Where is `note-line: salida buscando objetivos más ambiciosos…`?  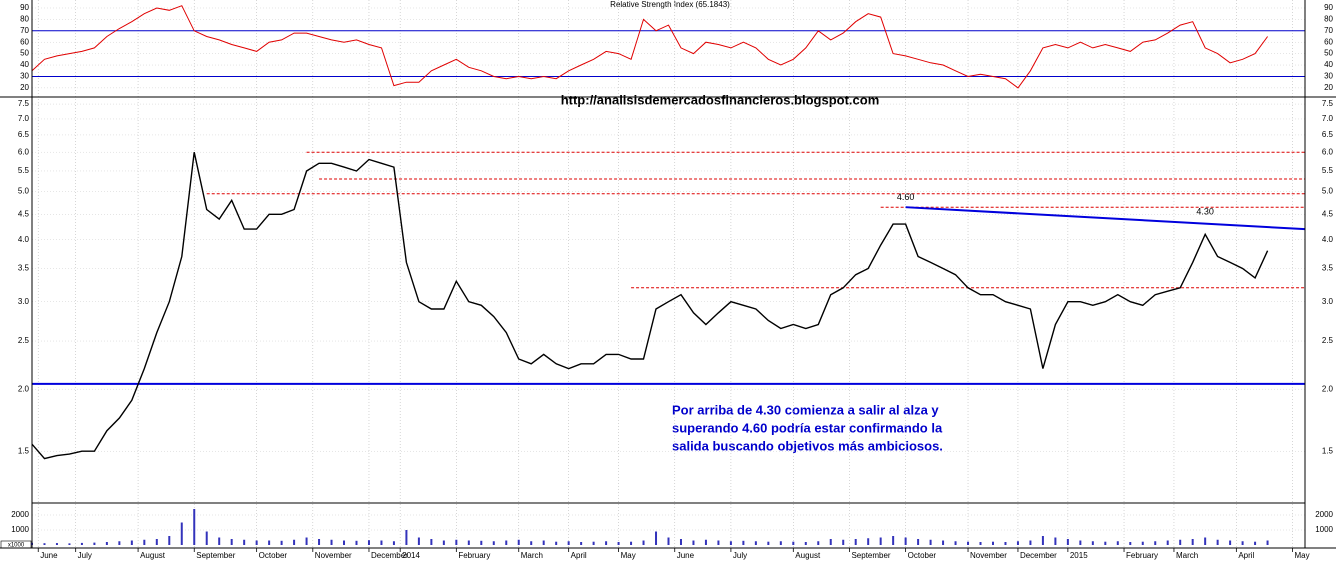 note-line: salida buscando objetivos más ambiciosos… is located at coordinates (807, 445).